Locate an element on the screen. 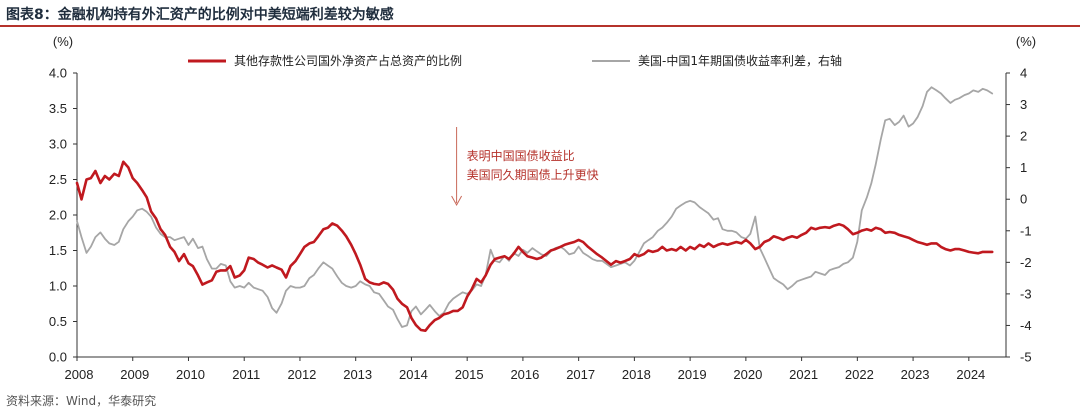 The image size is (1080, 412). x-tick-label: 2023 is located at coordinates (915, 374).